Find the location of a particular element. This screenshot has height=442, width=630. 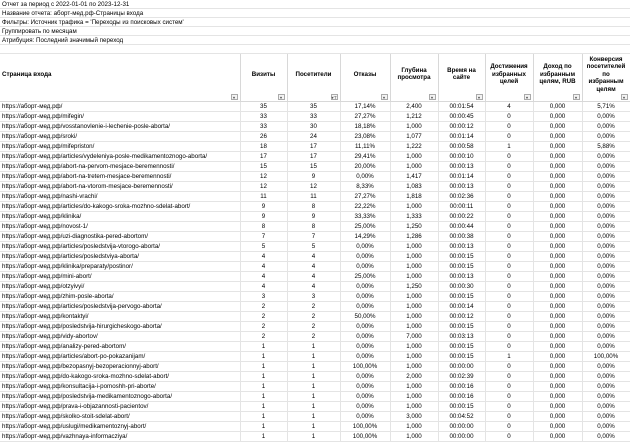

cell: 5,88% is located at coordinates (606, 146).